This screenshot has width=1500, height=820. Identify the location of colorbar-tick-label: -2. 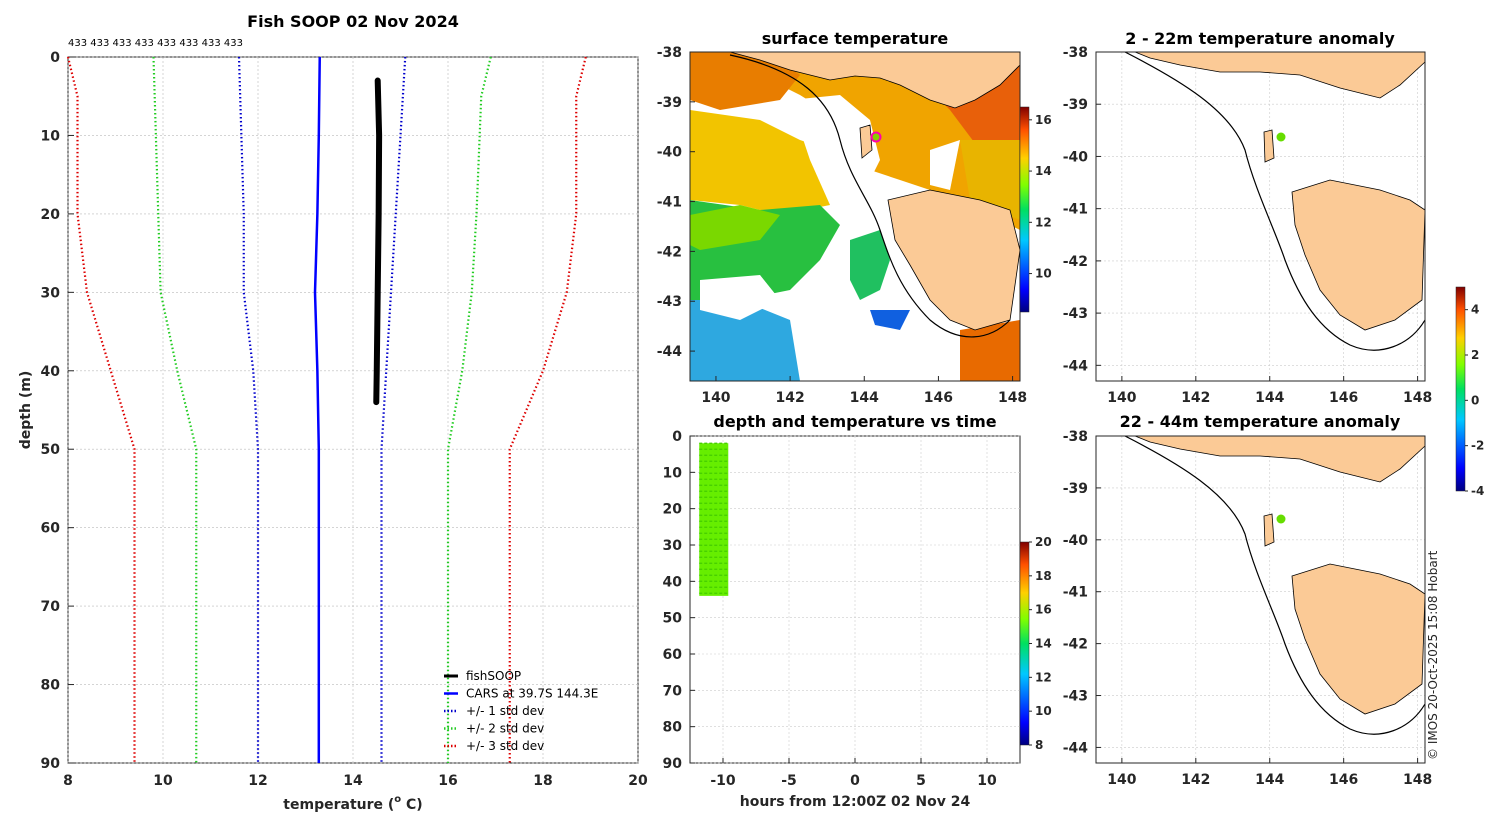
(1477, 446).